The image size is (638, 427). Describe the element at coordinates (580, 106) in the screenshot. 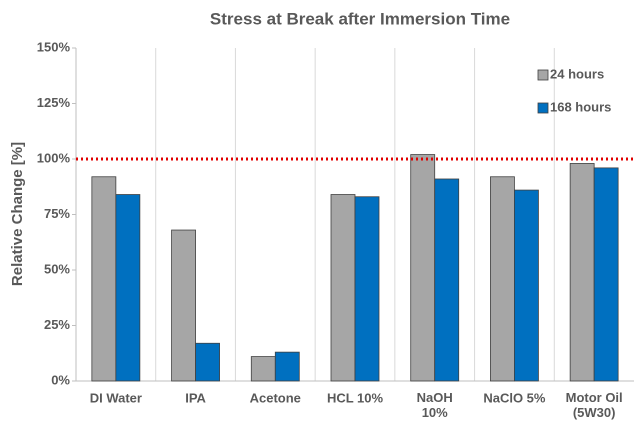

I see `legend-label: 168 hours` at that location.